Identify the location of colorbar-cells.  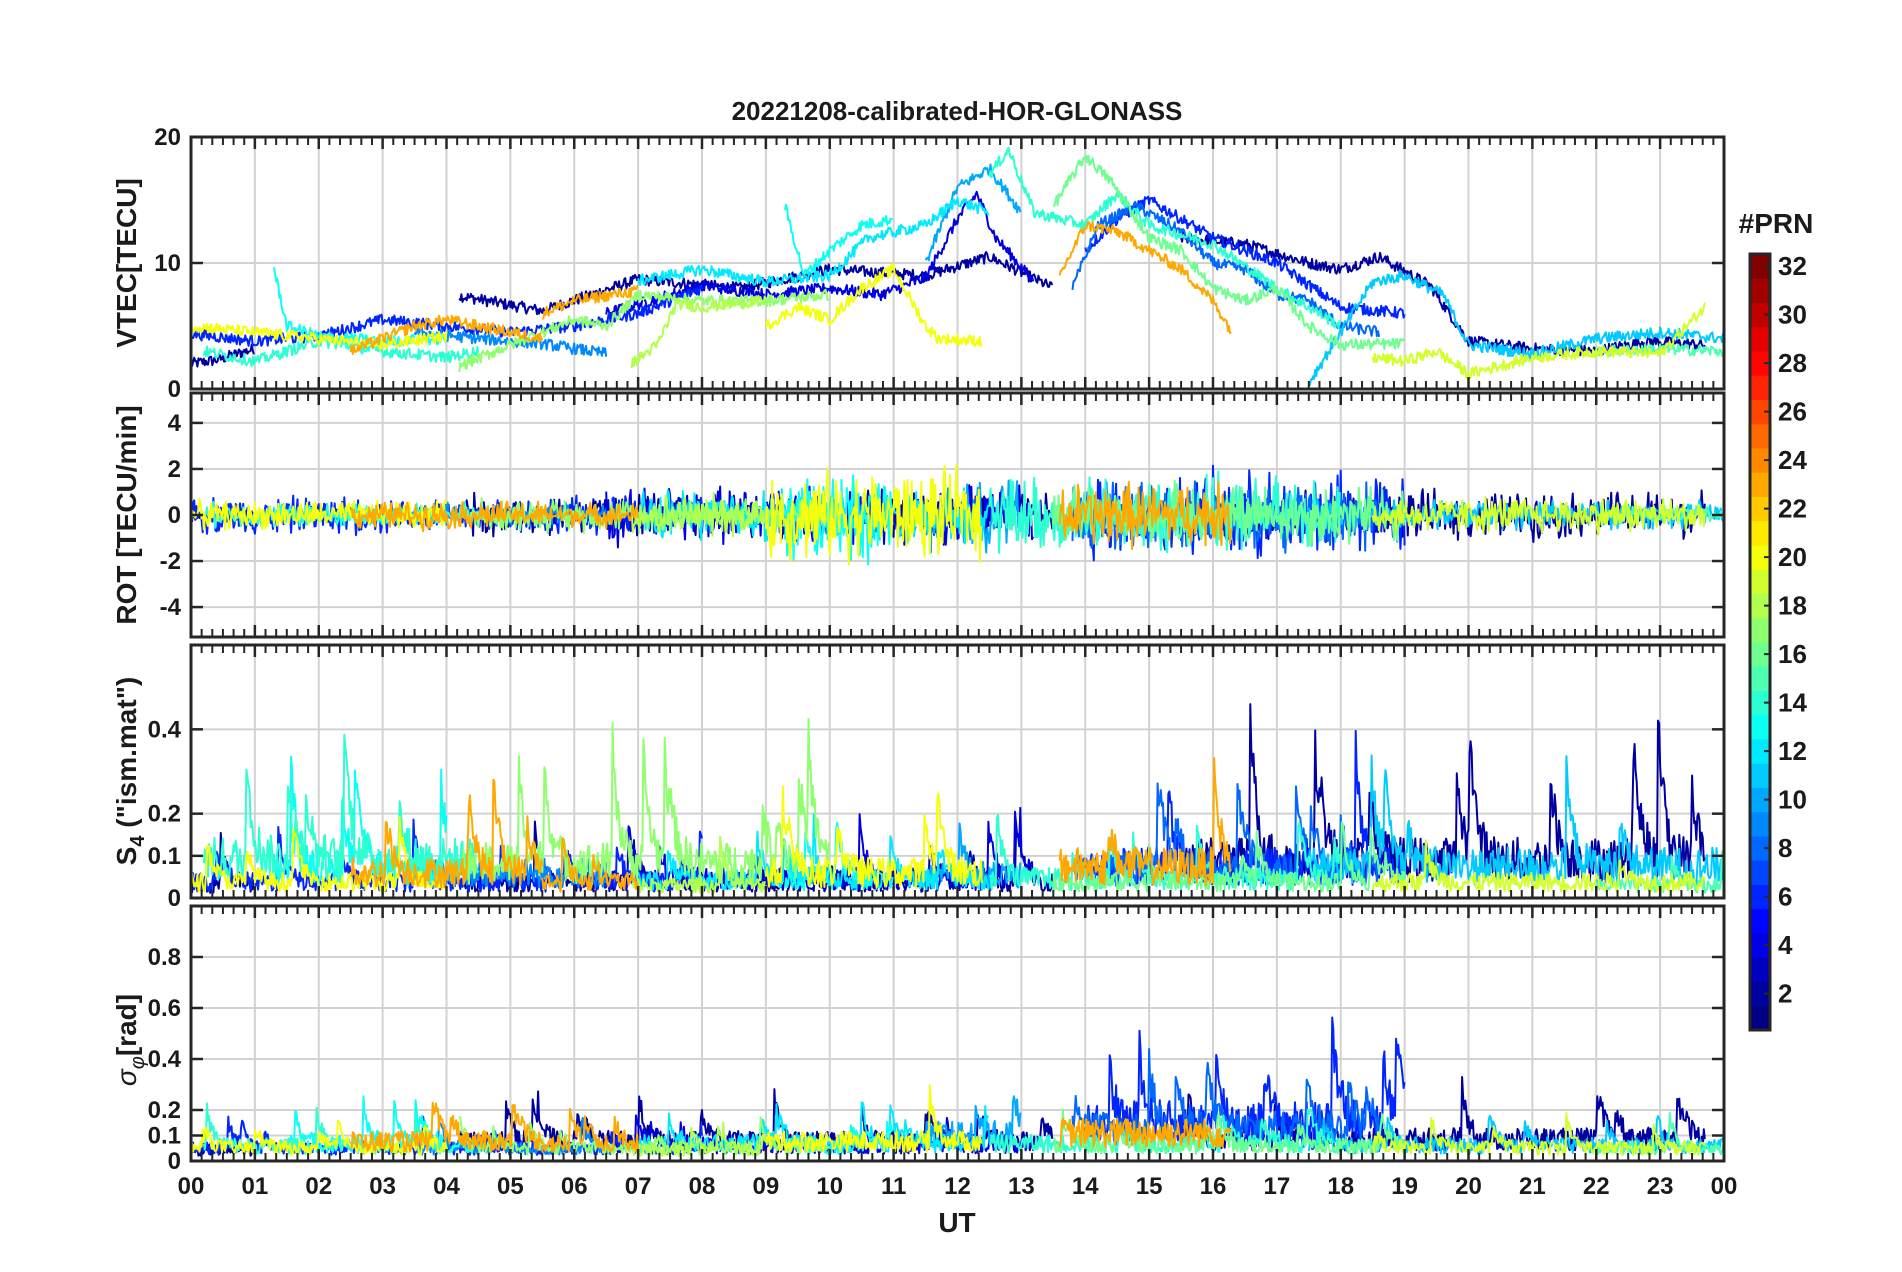
(1760, 642).